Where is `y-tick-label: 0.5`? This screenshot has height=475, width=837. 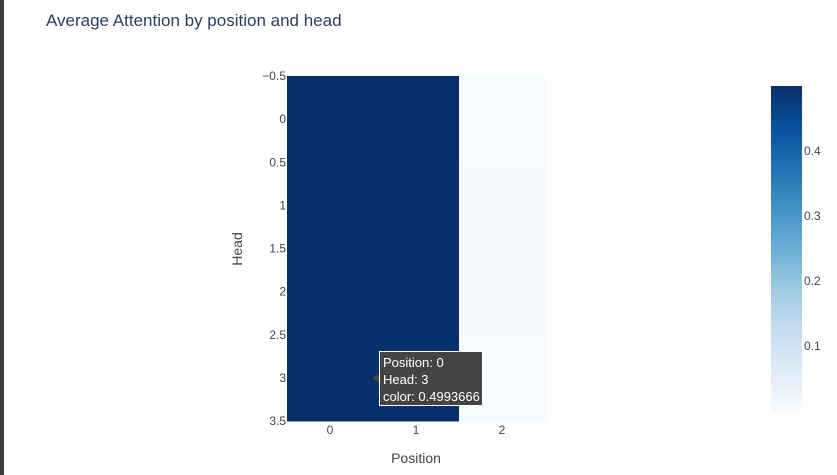
y-tick-label: 0.5 is located at coordinates (277, 162).